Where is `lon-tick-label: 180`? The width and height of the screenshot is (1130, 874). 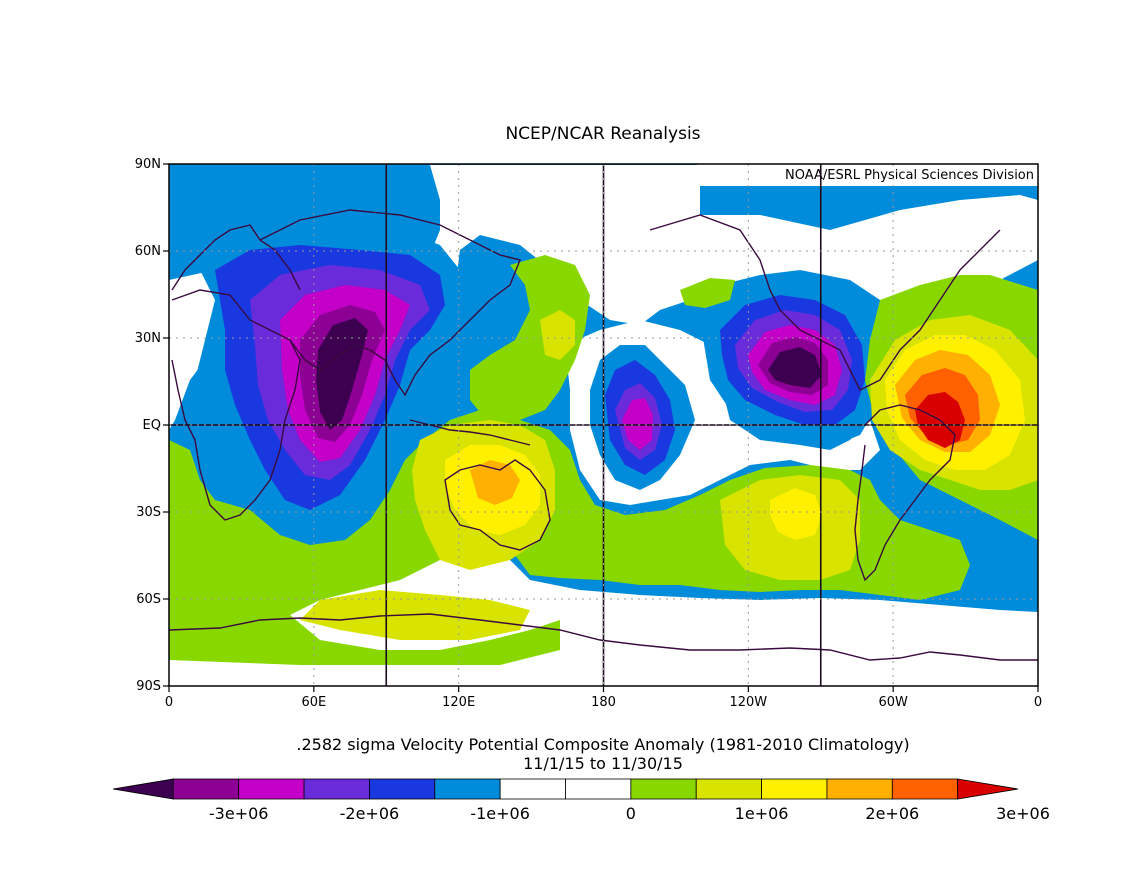
lon-tick-label: 180 is located at coordinates (603, 702).